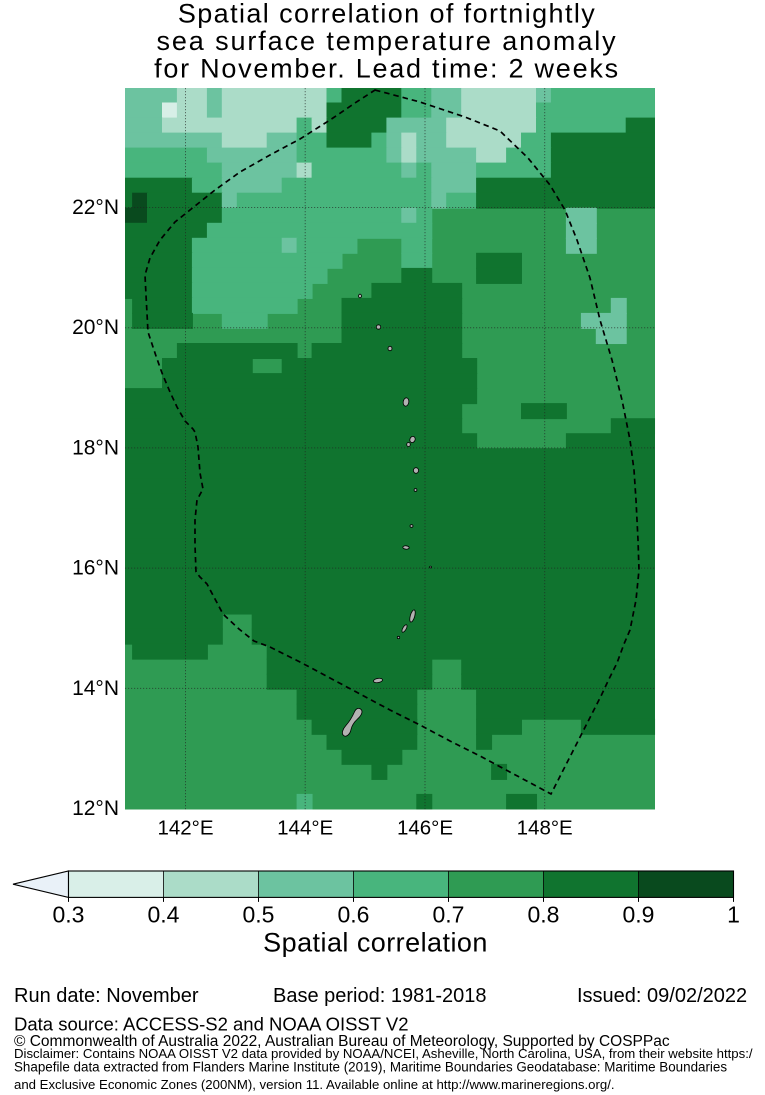 Image resolution: width=765 pixels, height=1095 pixels. I want to click on svg-text: 14°N, so click(95, 688).